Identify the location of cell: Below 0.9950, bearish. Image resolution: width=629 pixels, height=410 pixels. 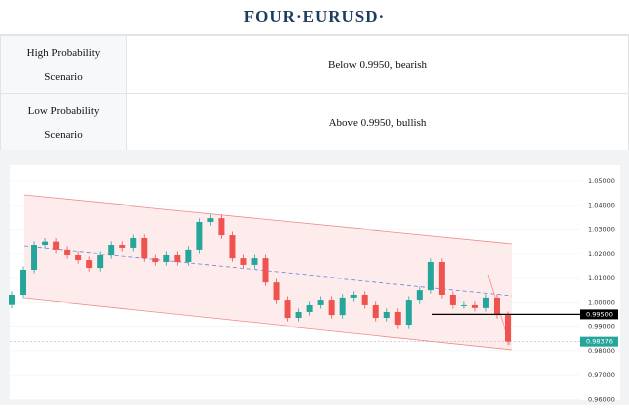
(377, 64).